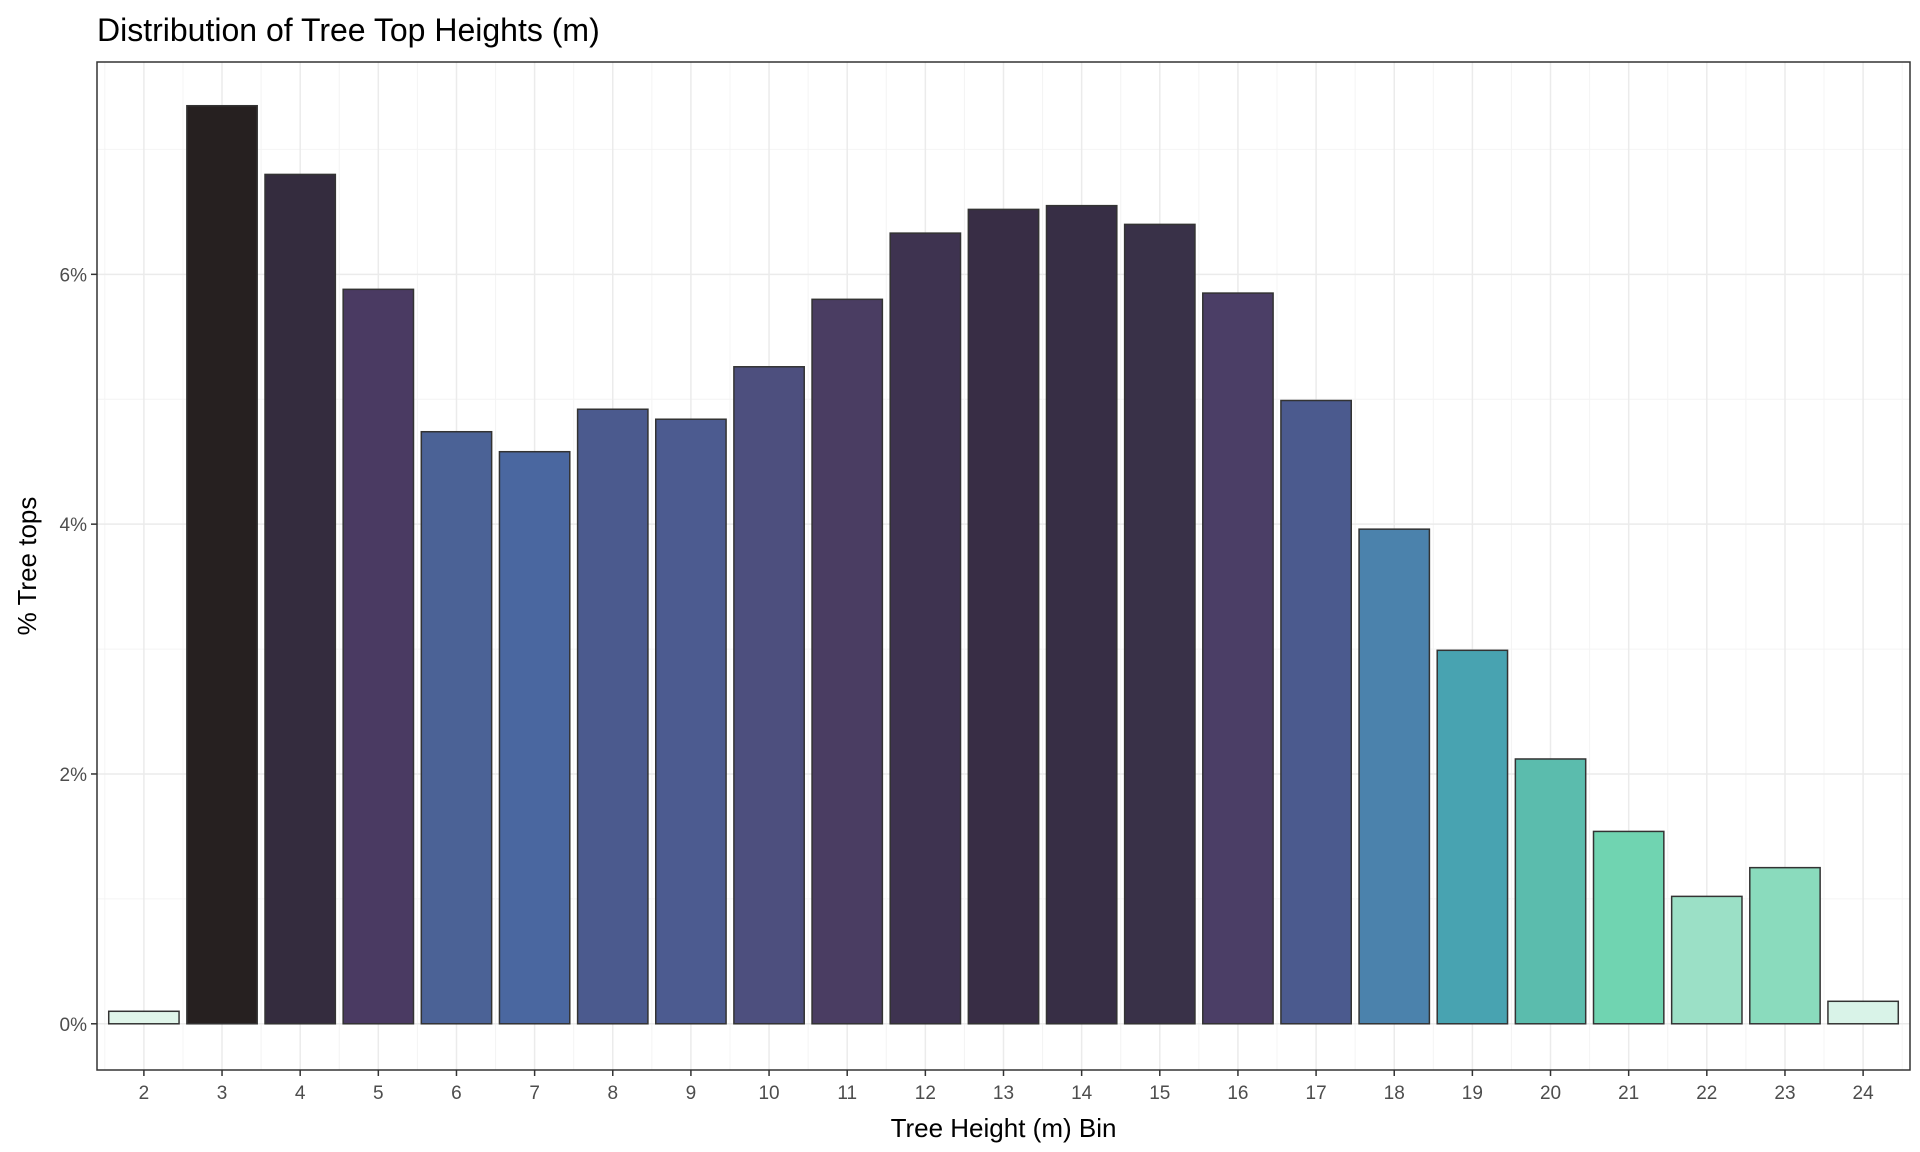  I want to click on y-tick-label: 2%, so click(74, 775).